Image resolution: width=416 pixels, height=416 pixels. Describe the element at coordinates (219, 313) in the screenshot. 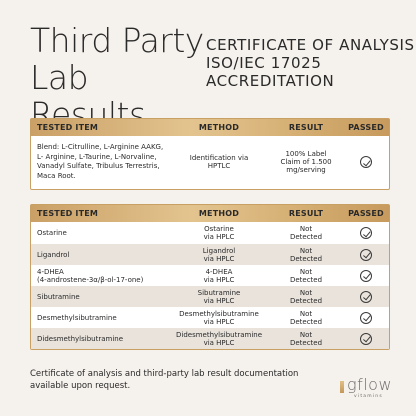

I see `method-line: Desmethylsibutramine` at that location.